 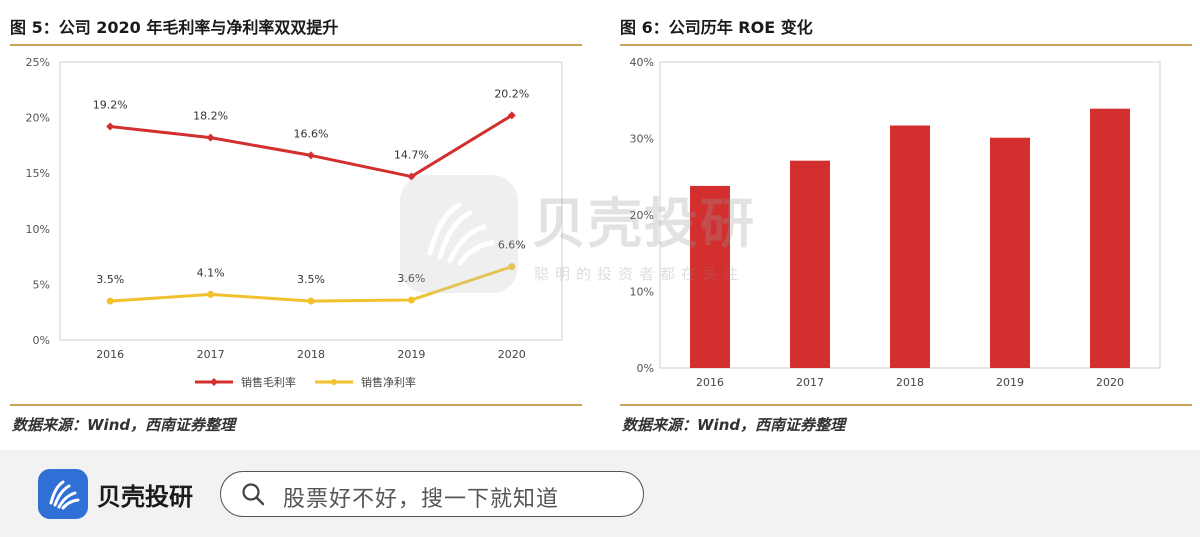 What do you see at coordinates (110, 104) in the screenshot?
I see `data-label: 19.2%` at bounding box center [110, 104].